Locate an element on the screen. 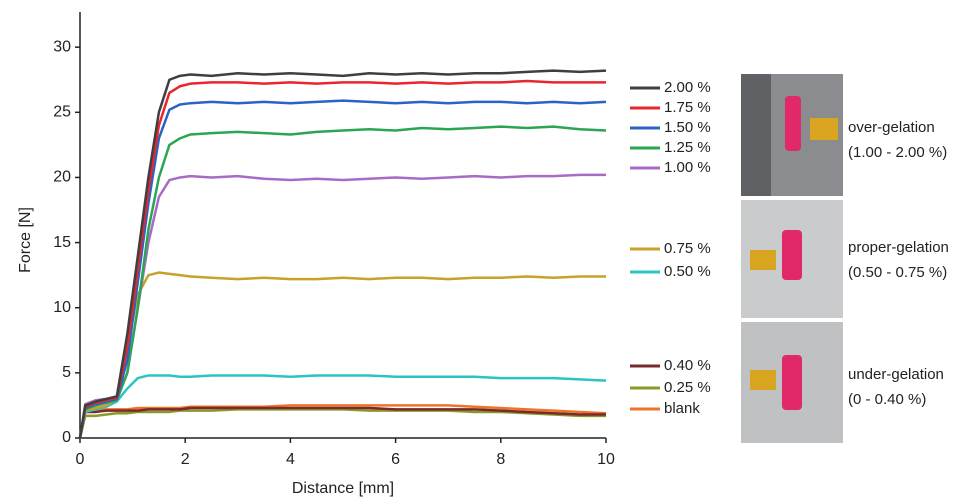 This screenshot has height=500, width=973. photos is located at coordinates (792, 258).